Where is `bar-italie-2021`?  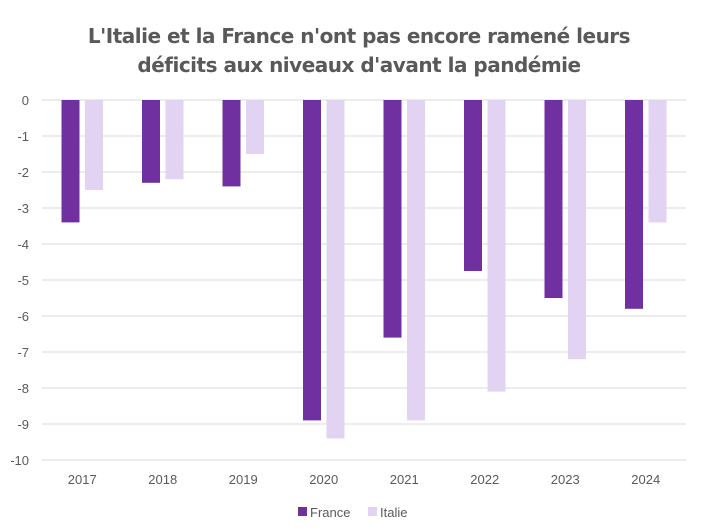
bar-italie-2021 is located at coordinates (416, 260).